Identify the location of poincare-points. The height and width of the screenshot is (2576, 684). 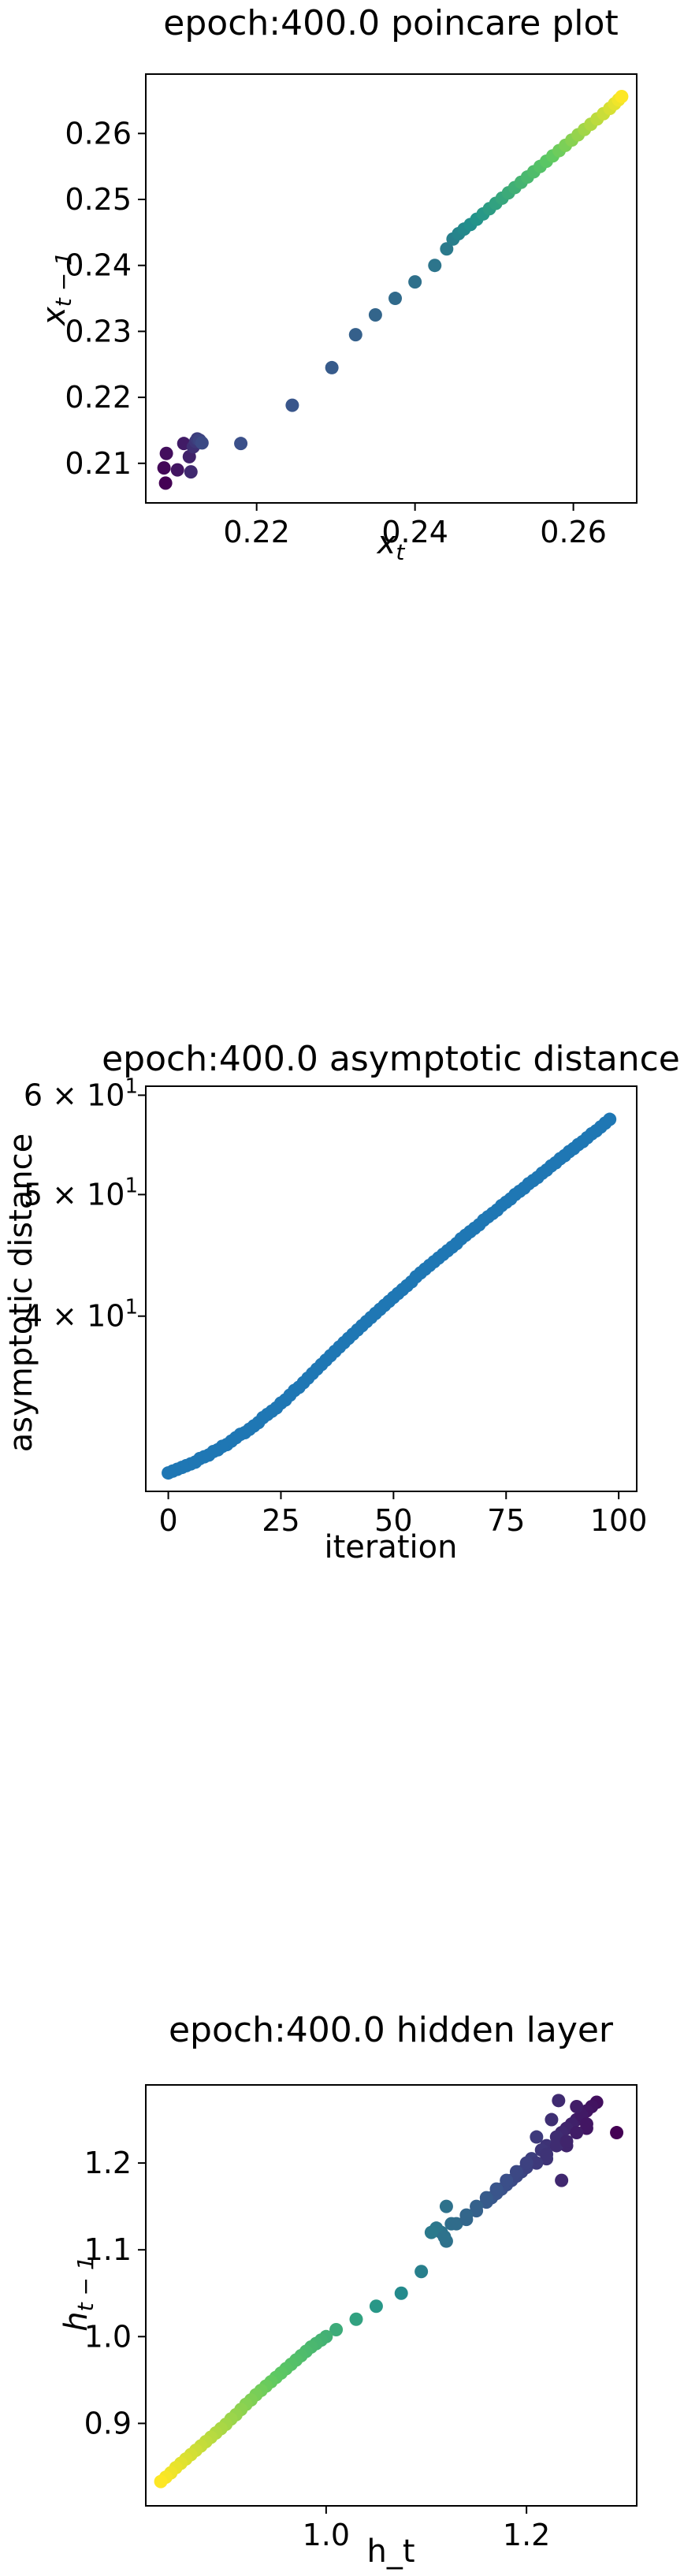
(393, 289).